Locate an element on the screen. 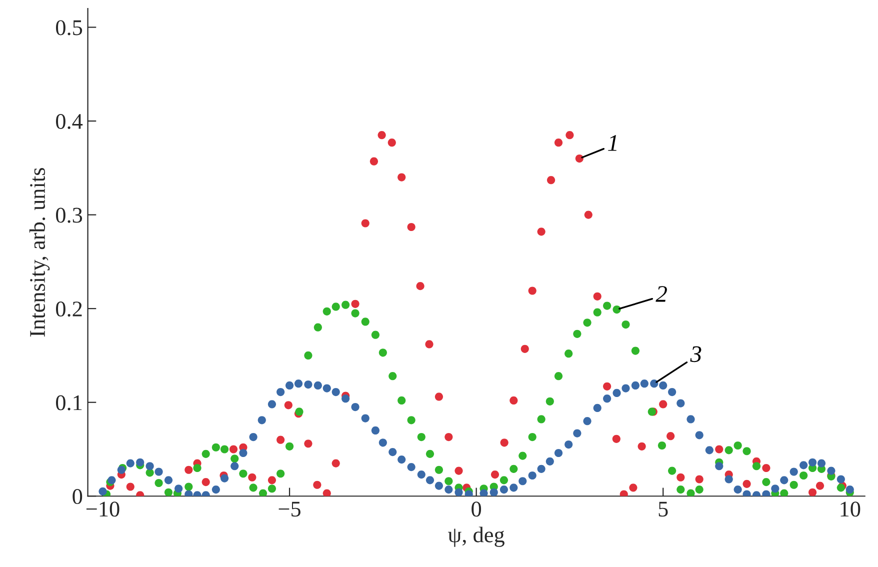 This screenshot has width=878, height=567. x-tick-label: 10 is located at coordinates (850, 509).